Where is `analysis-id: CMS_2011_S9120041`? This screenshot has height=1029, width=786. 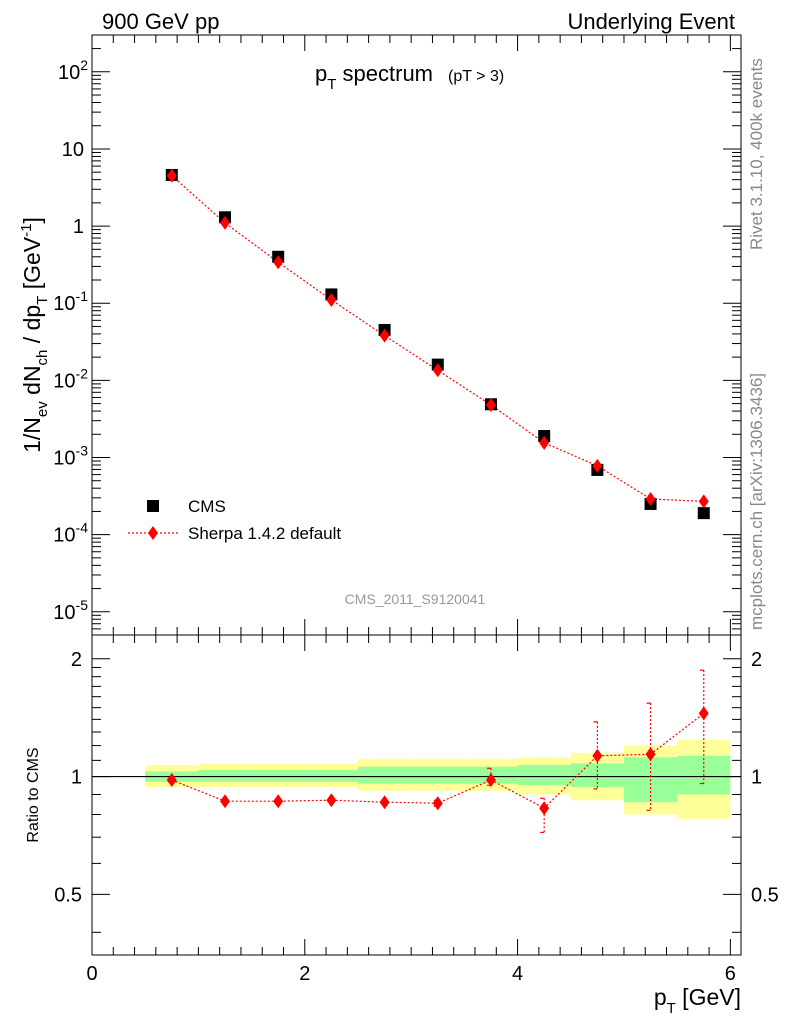
analysis-id: CMS_2011_S9120041 is located at coordinates (415, 599).